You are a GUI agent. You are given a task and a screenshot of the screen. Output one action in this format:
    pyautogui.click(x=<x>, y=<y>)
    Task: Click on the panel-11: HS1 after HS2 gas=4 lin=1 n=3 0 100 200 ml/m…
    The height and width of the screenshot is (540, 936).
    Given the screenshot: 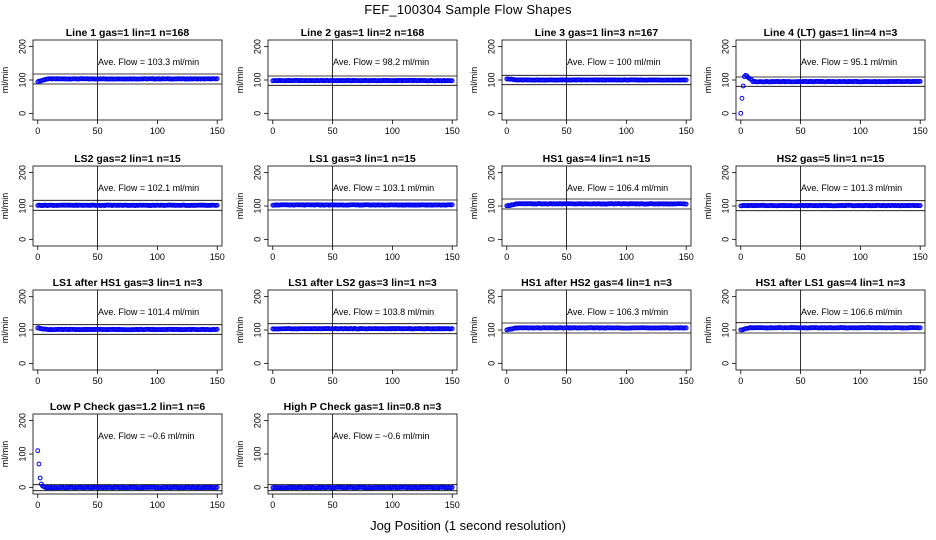 What is the action you would take?
    pyautogui.click(x=581, y=331)
    